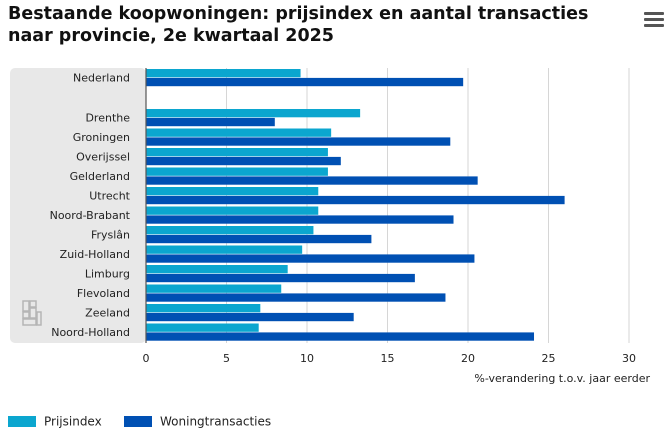  Describe the element at coordinates (217, 269) in the screenshot. I see `bar-prijsindex-limburg` at that location.